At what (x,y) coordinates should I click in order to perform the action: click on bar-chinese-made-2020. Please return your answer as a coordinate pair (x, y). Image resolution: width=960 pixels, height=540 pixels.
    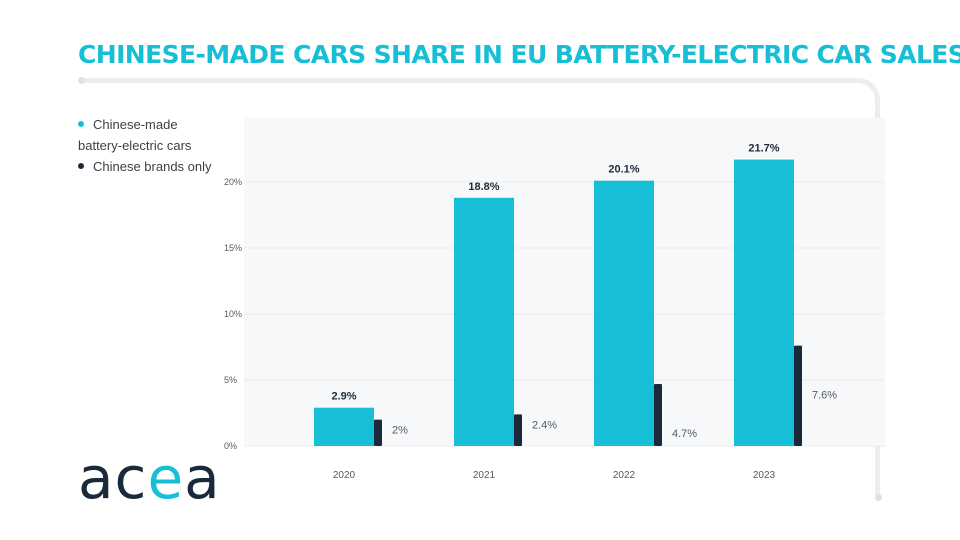
    Looking at the image, I should click on (344, 426).